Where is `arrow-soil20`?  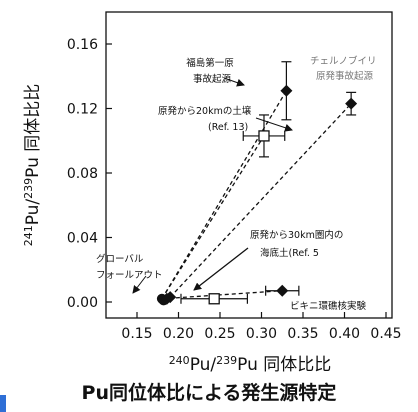
arrow-soil20 is located at coordinates (274, 124).